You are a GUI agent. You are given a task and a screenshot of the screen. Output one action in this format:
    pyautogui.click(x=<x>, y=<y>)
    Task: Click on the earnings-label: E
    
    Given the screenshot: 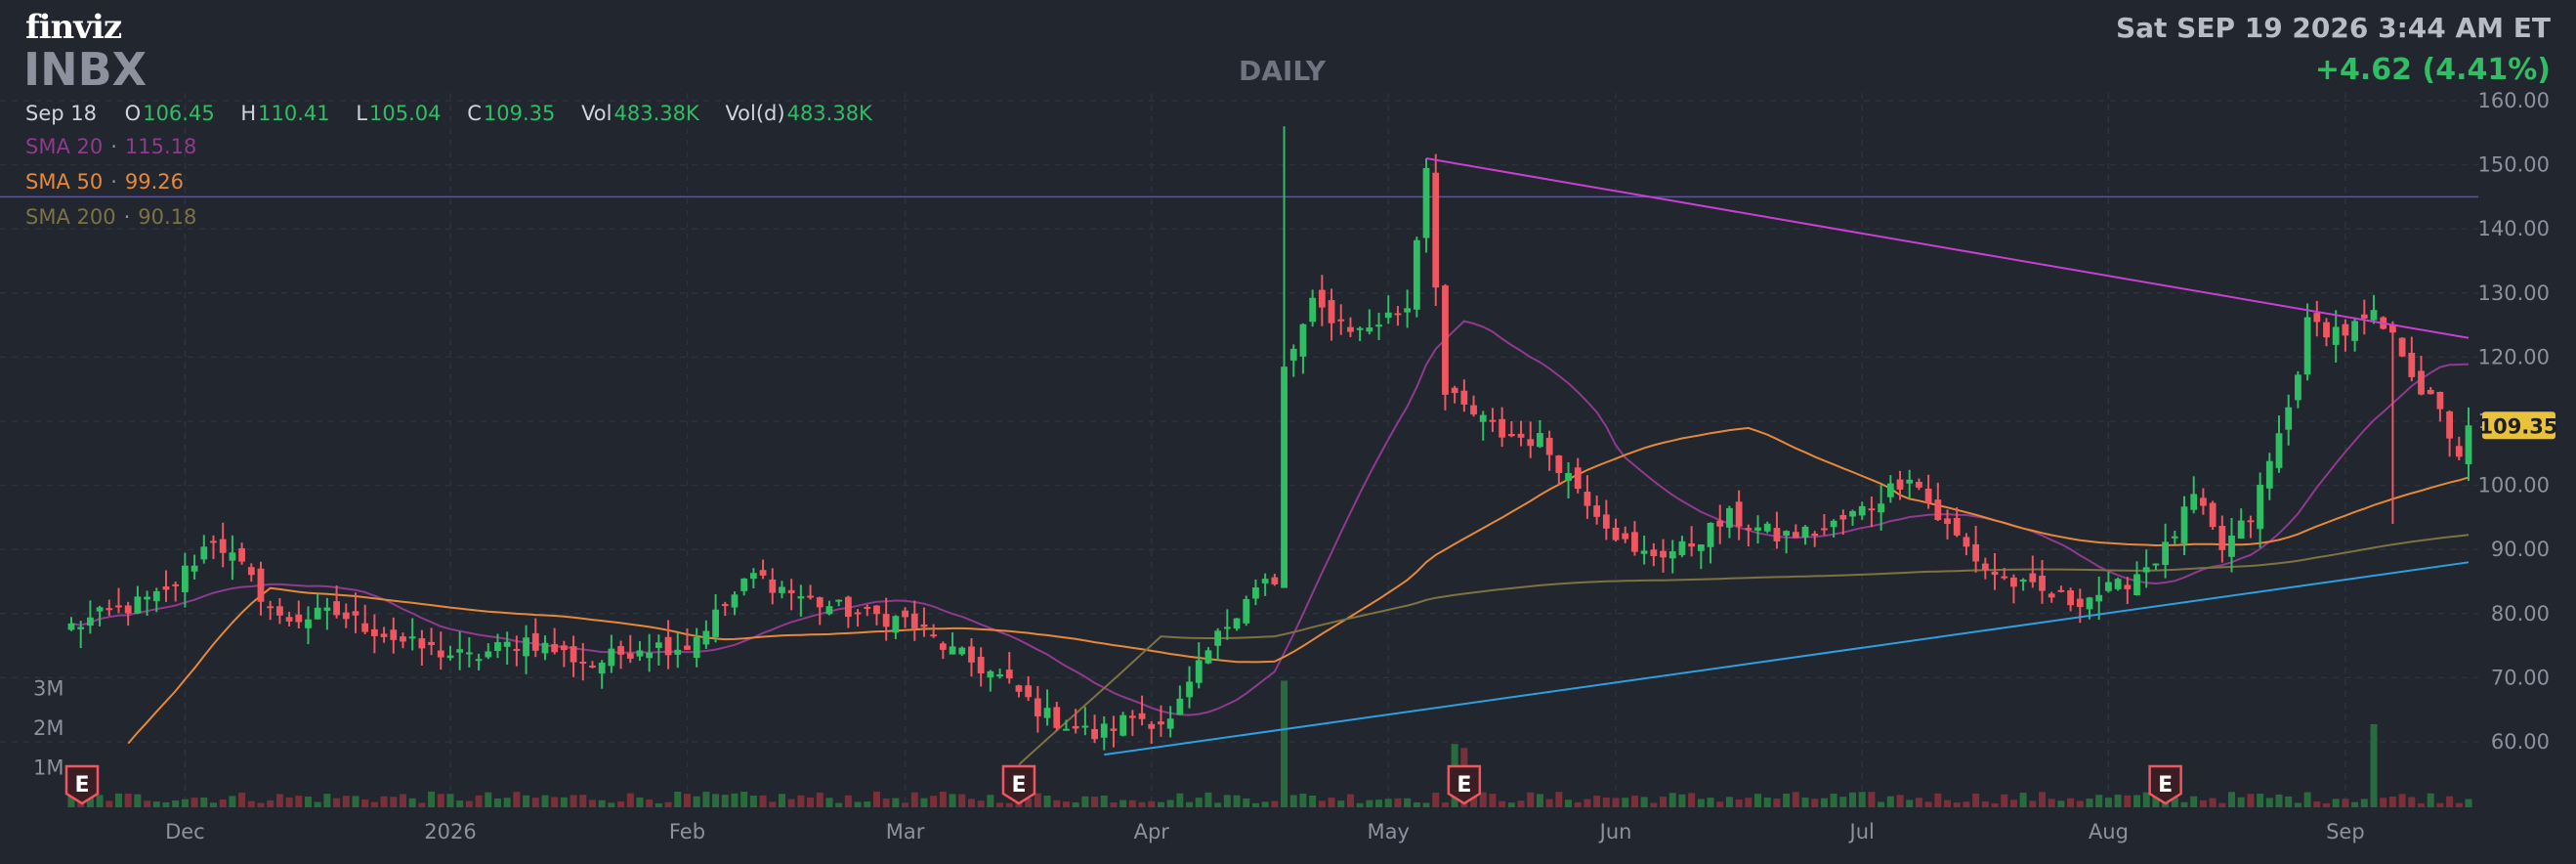 What is the action you would take?
    pyautogui.click(x=2165, y=785)
    